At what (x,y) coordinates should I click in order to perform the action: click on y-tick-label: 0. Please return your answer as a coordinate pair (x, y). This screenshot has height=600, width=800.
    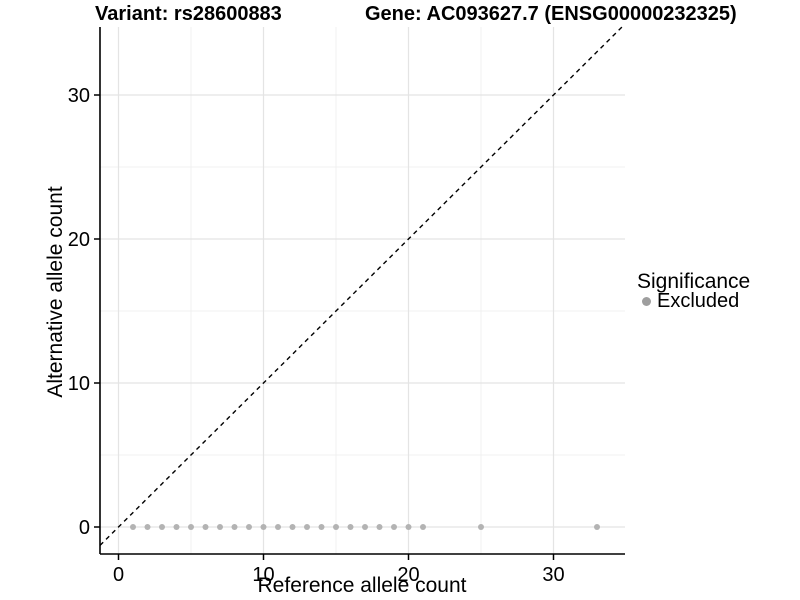
    Looking at the image, I should click on (84, 528).